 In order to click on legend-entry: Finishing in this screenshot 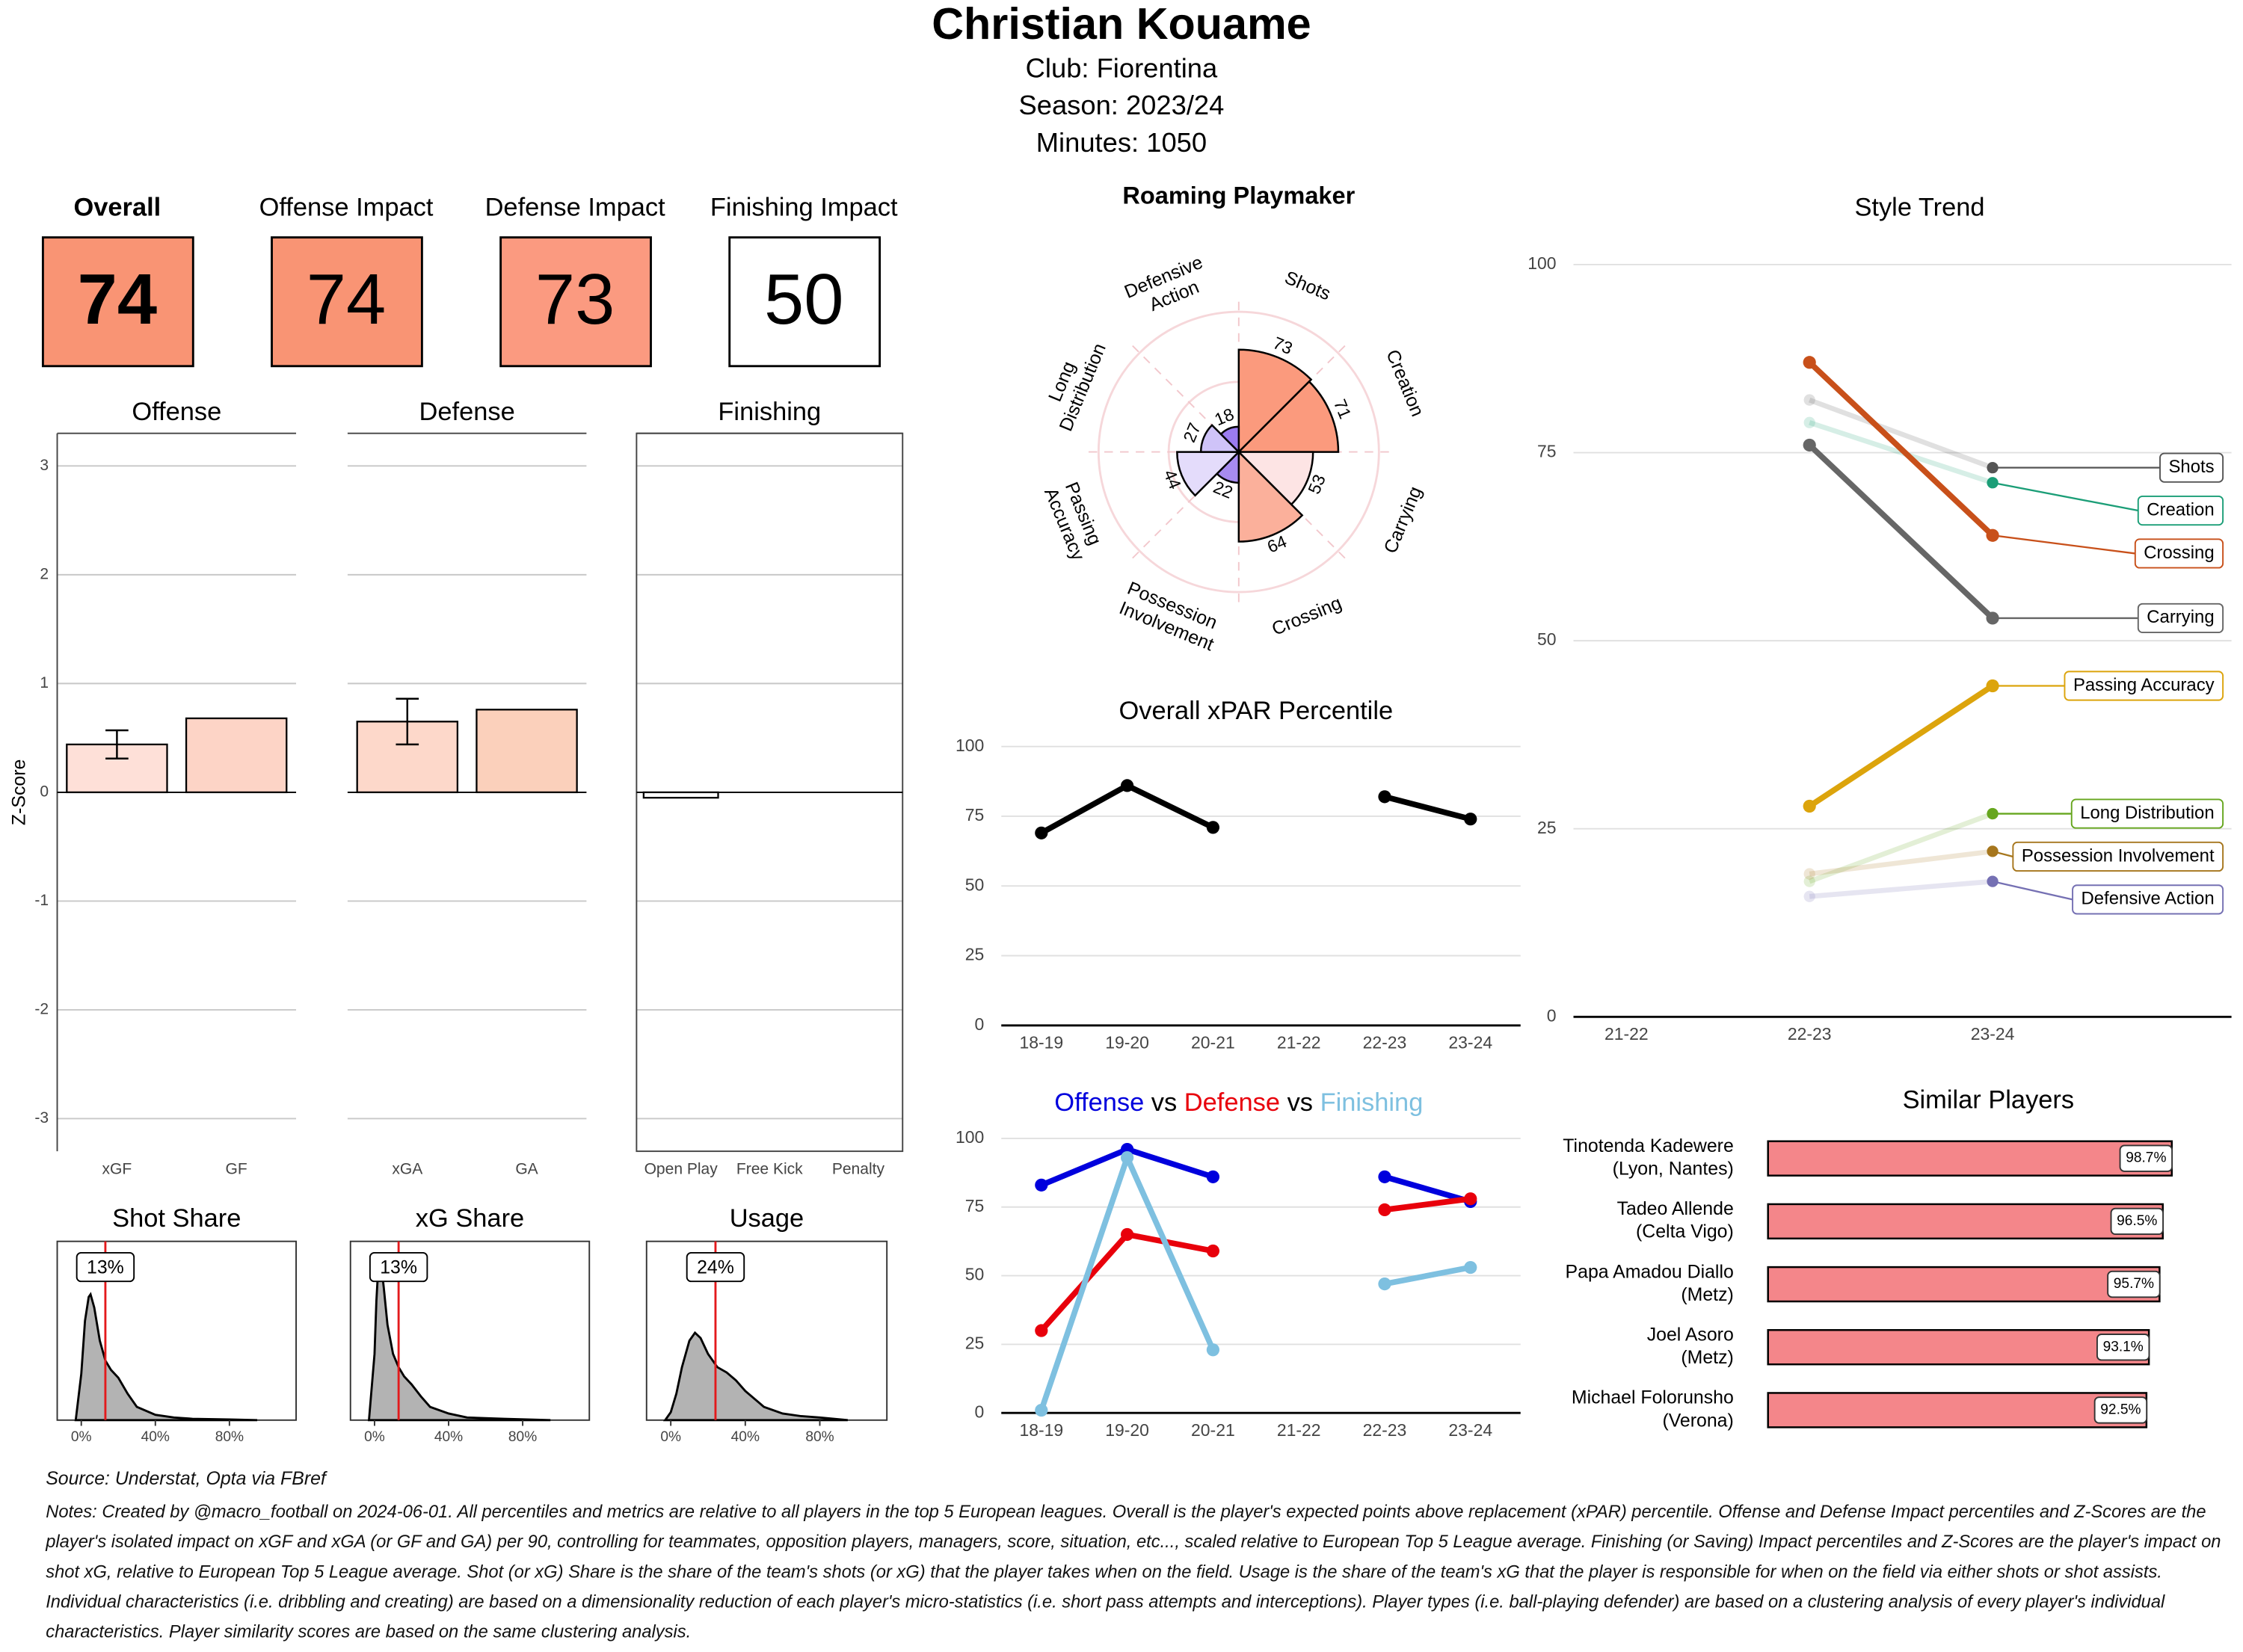, I will do `click(1372, 1102)`.